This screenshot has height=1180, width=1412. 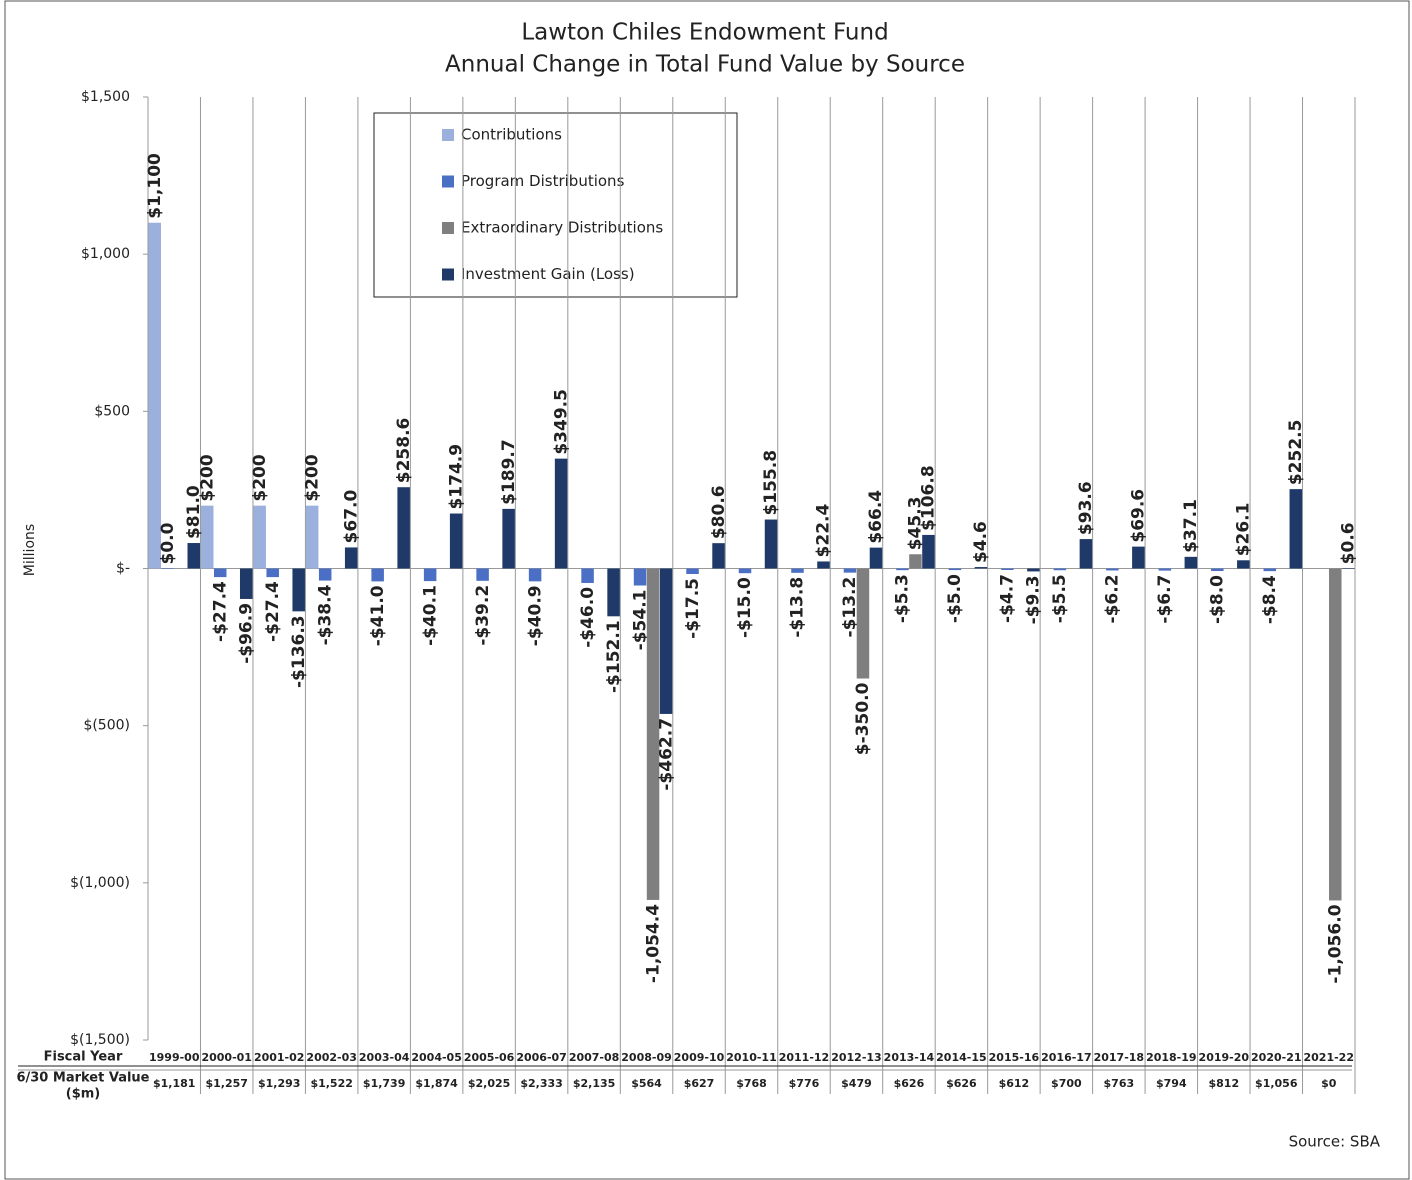 What do you see at coordinates (123, 569) in the screenshot?
I see `y-tick-label: $-` at bounding box center [123, 569].